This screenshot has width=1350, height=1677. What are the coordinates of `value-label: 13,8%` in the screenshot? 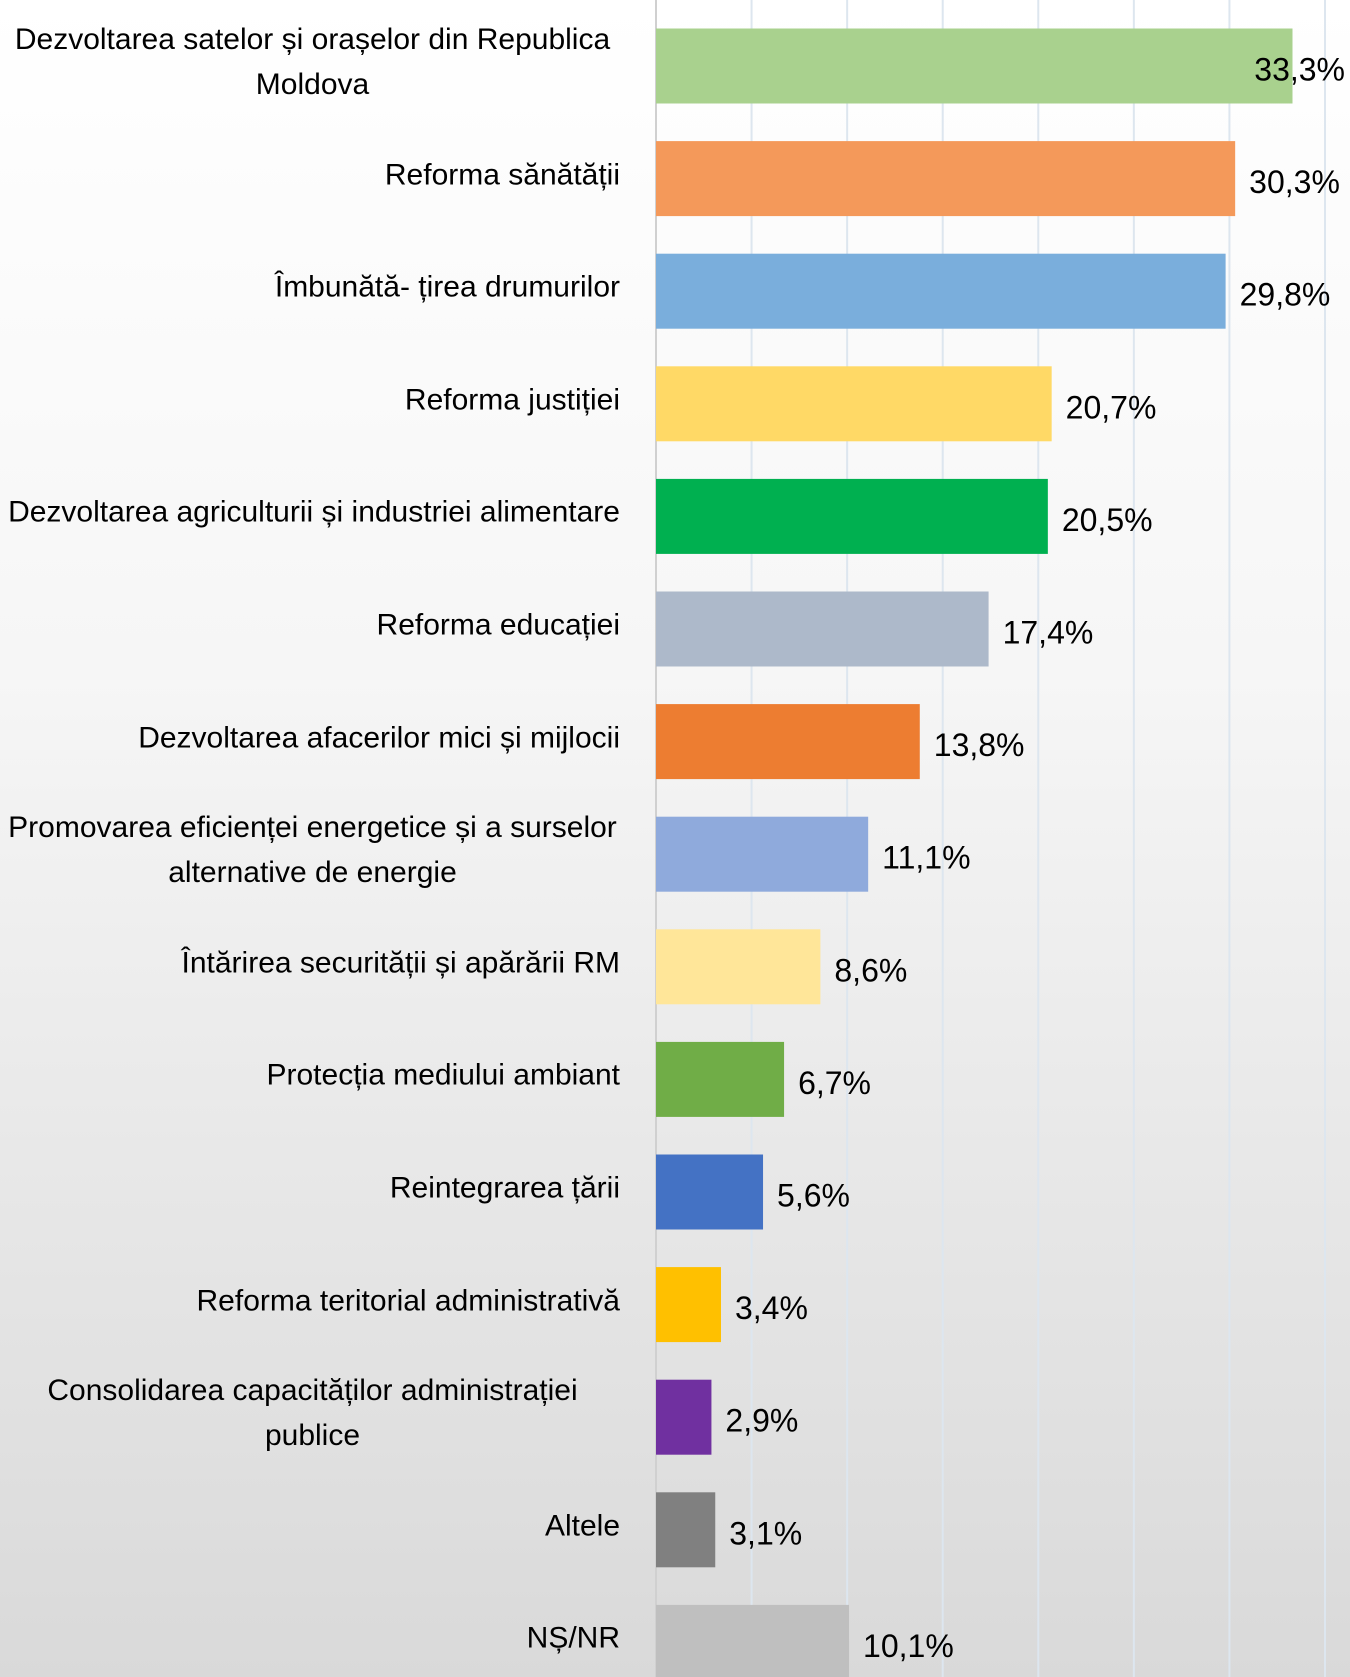 It's located at (979, 745).